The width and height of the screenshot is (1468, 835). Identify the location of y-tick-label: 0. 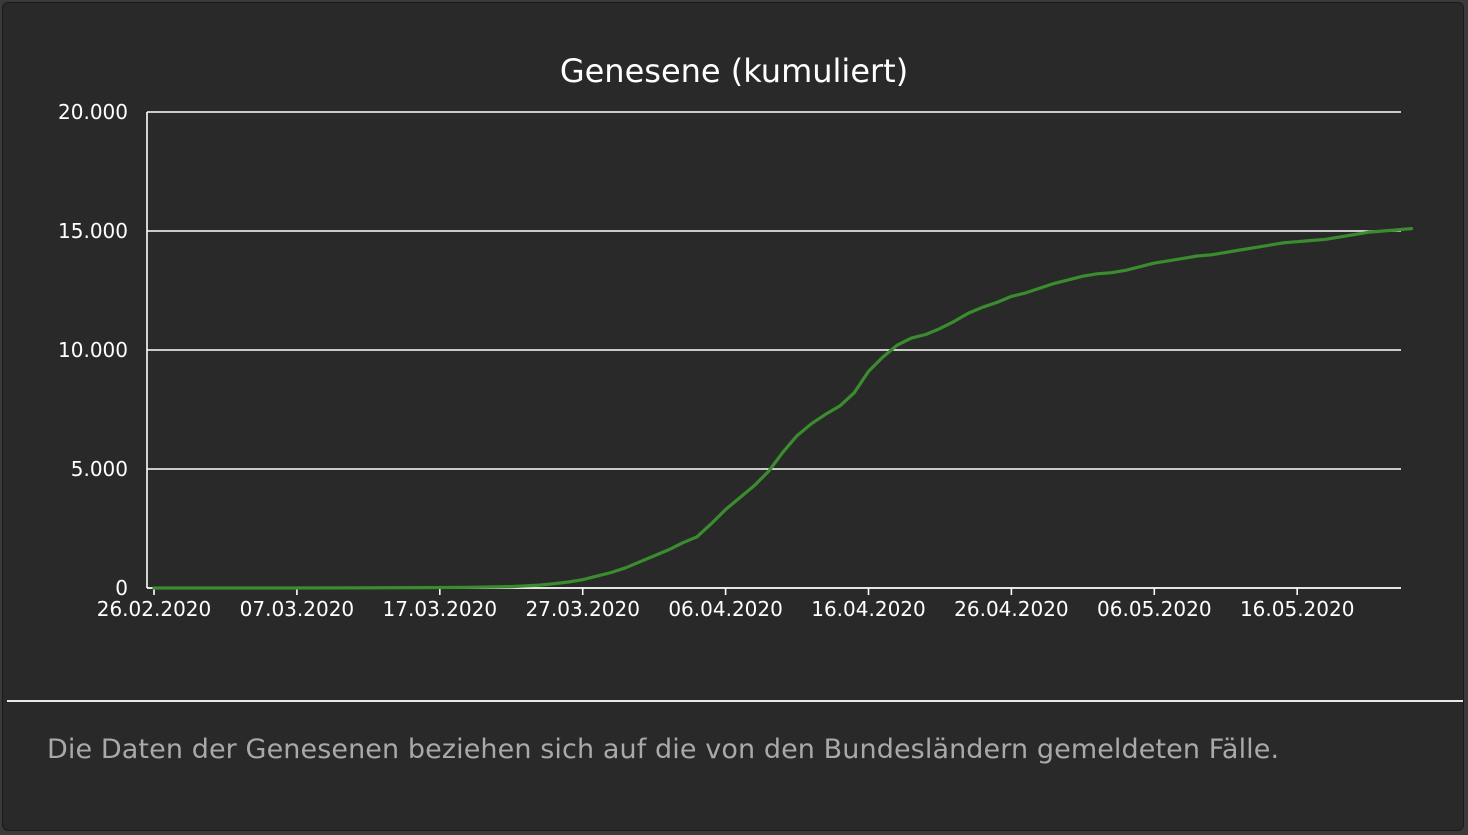
(121, 588).